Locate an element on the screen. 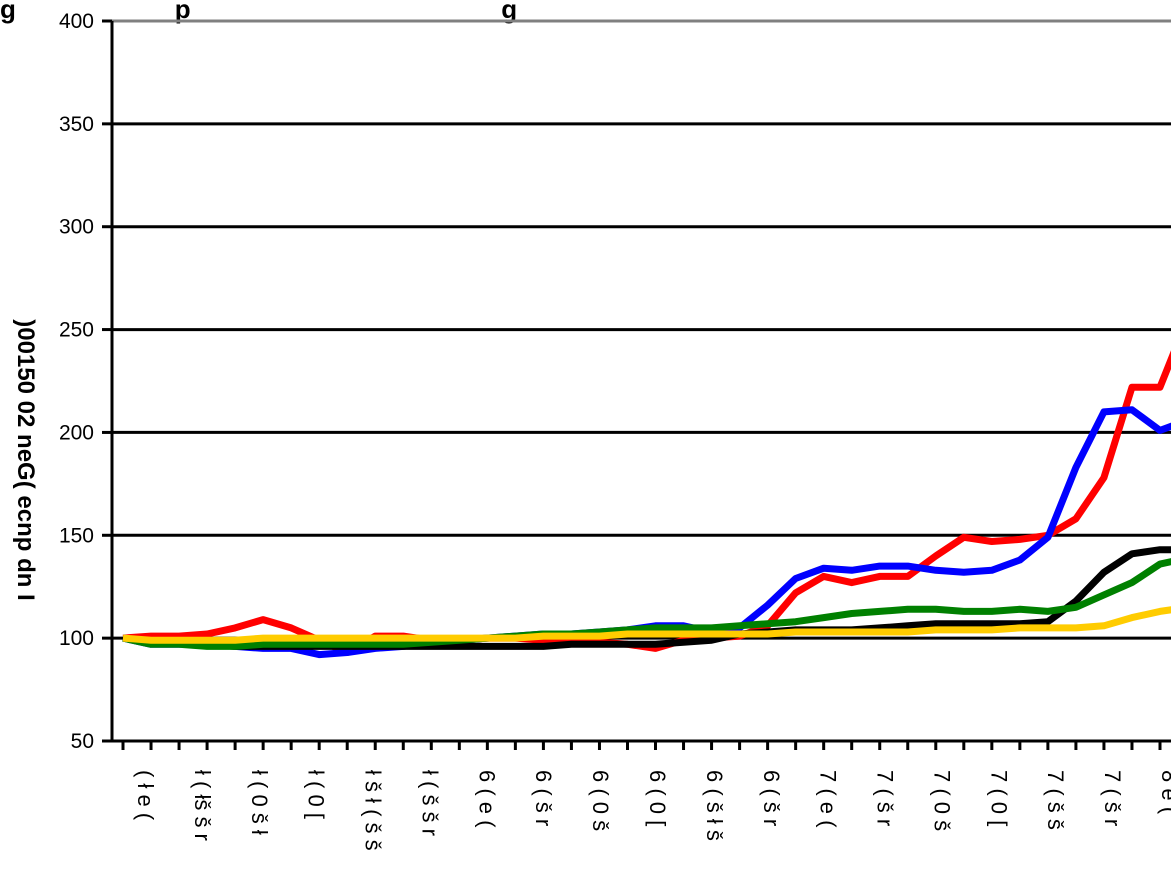  y-axis-label: )00150 02 neG( ecnp dn I is located at coordinates (25, 459).